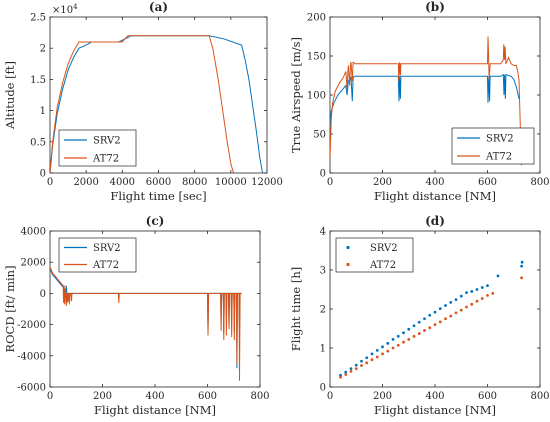 The image size is (550, 422). I want to click on y-tick-label: 2, so click(43, 49).